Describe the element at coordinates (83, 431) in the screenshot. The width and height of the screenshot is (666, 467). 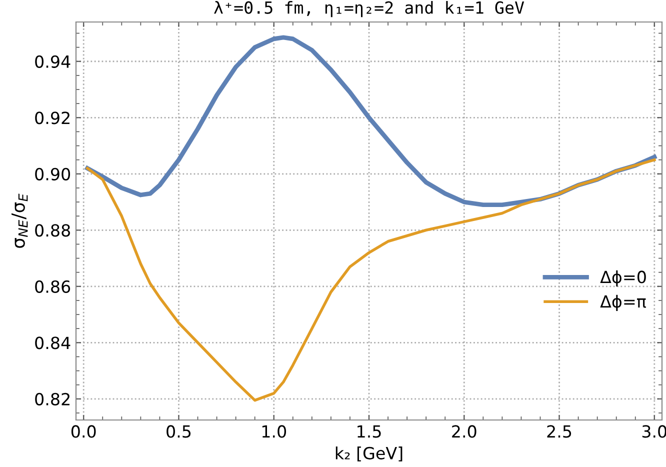
I see `x-tick-label: 0.0` at that location.